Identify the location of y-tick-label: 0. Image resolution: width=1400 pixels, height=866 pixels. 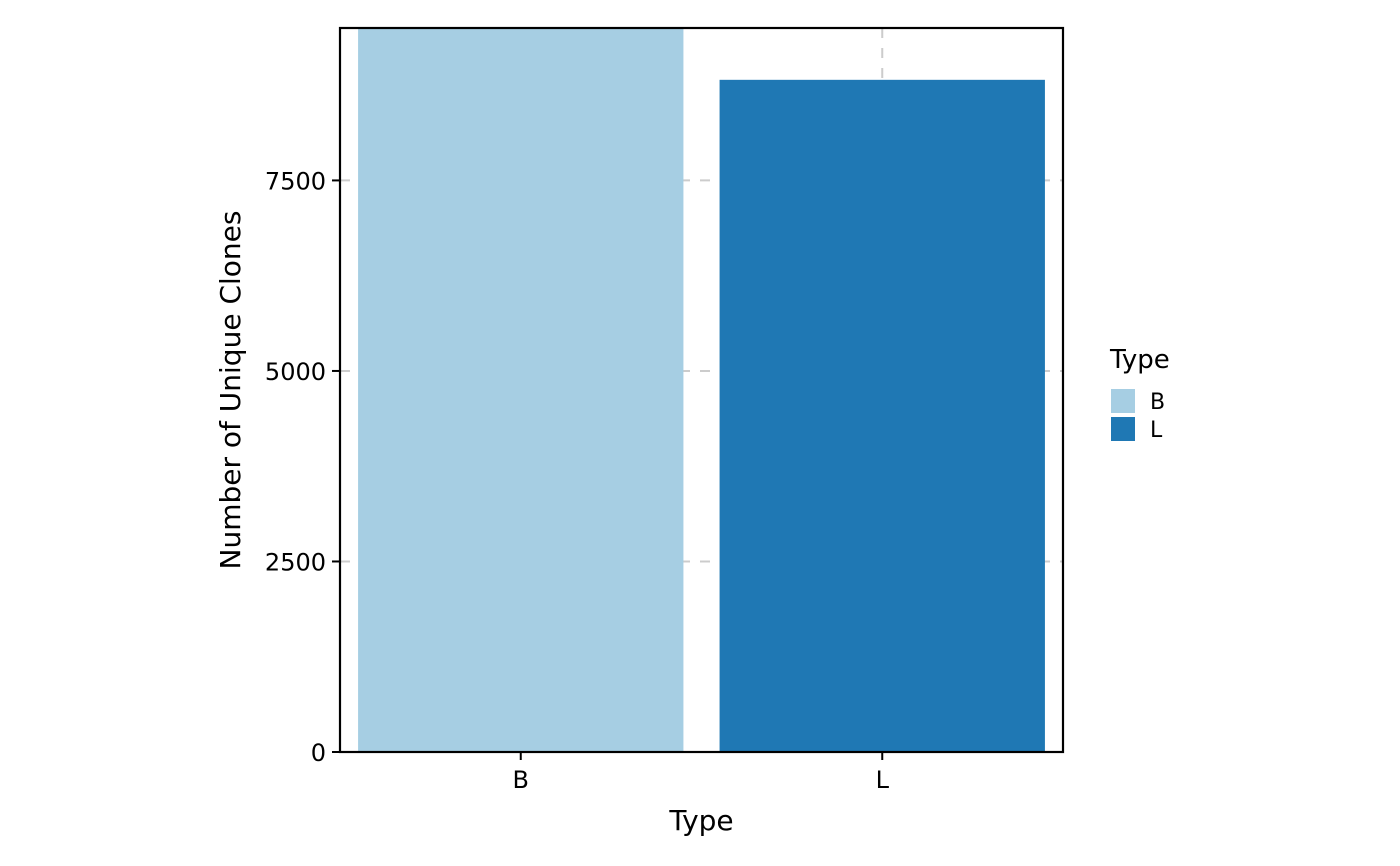
(318, 753).